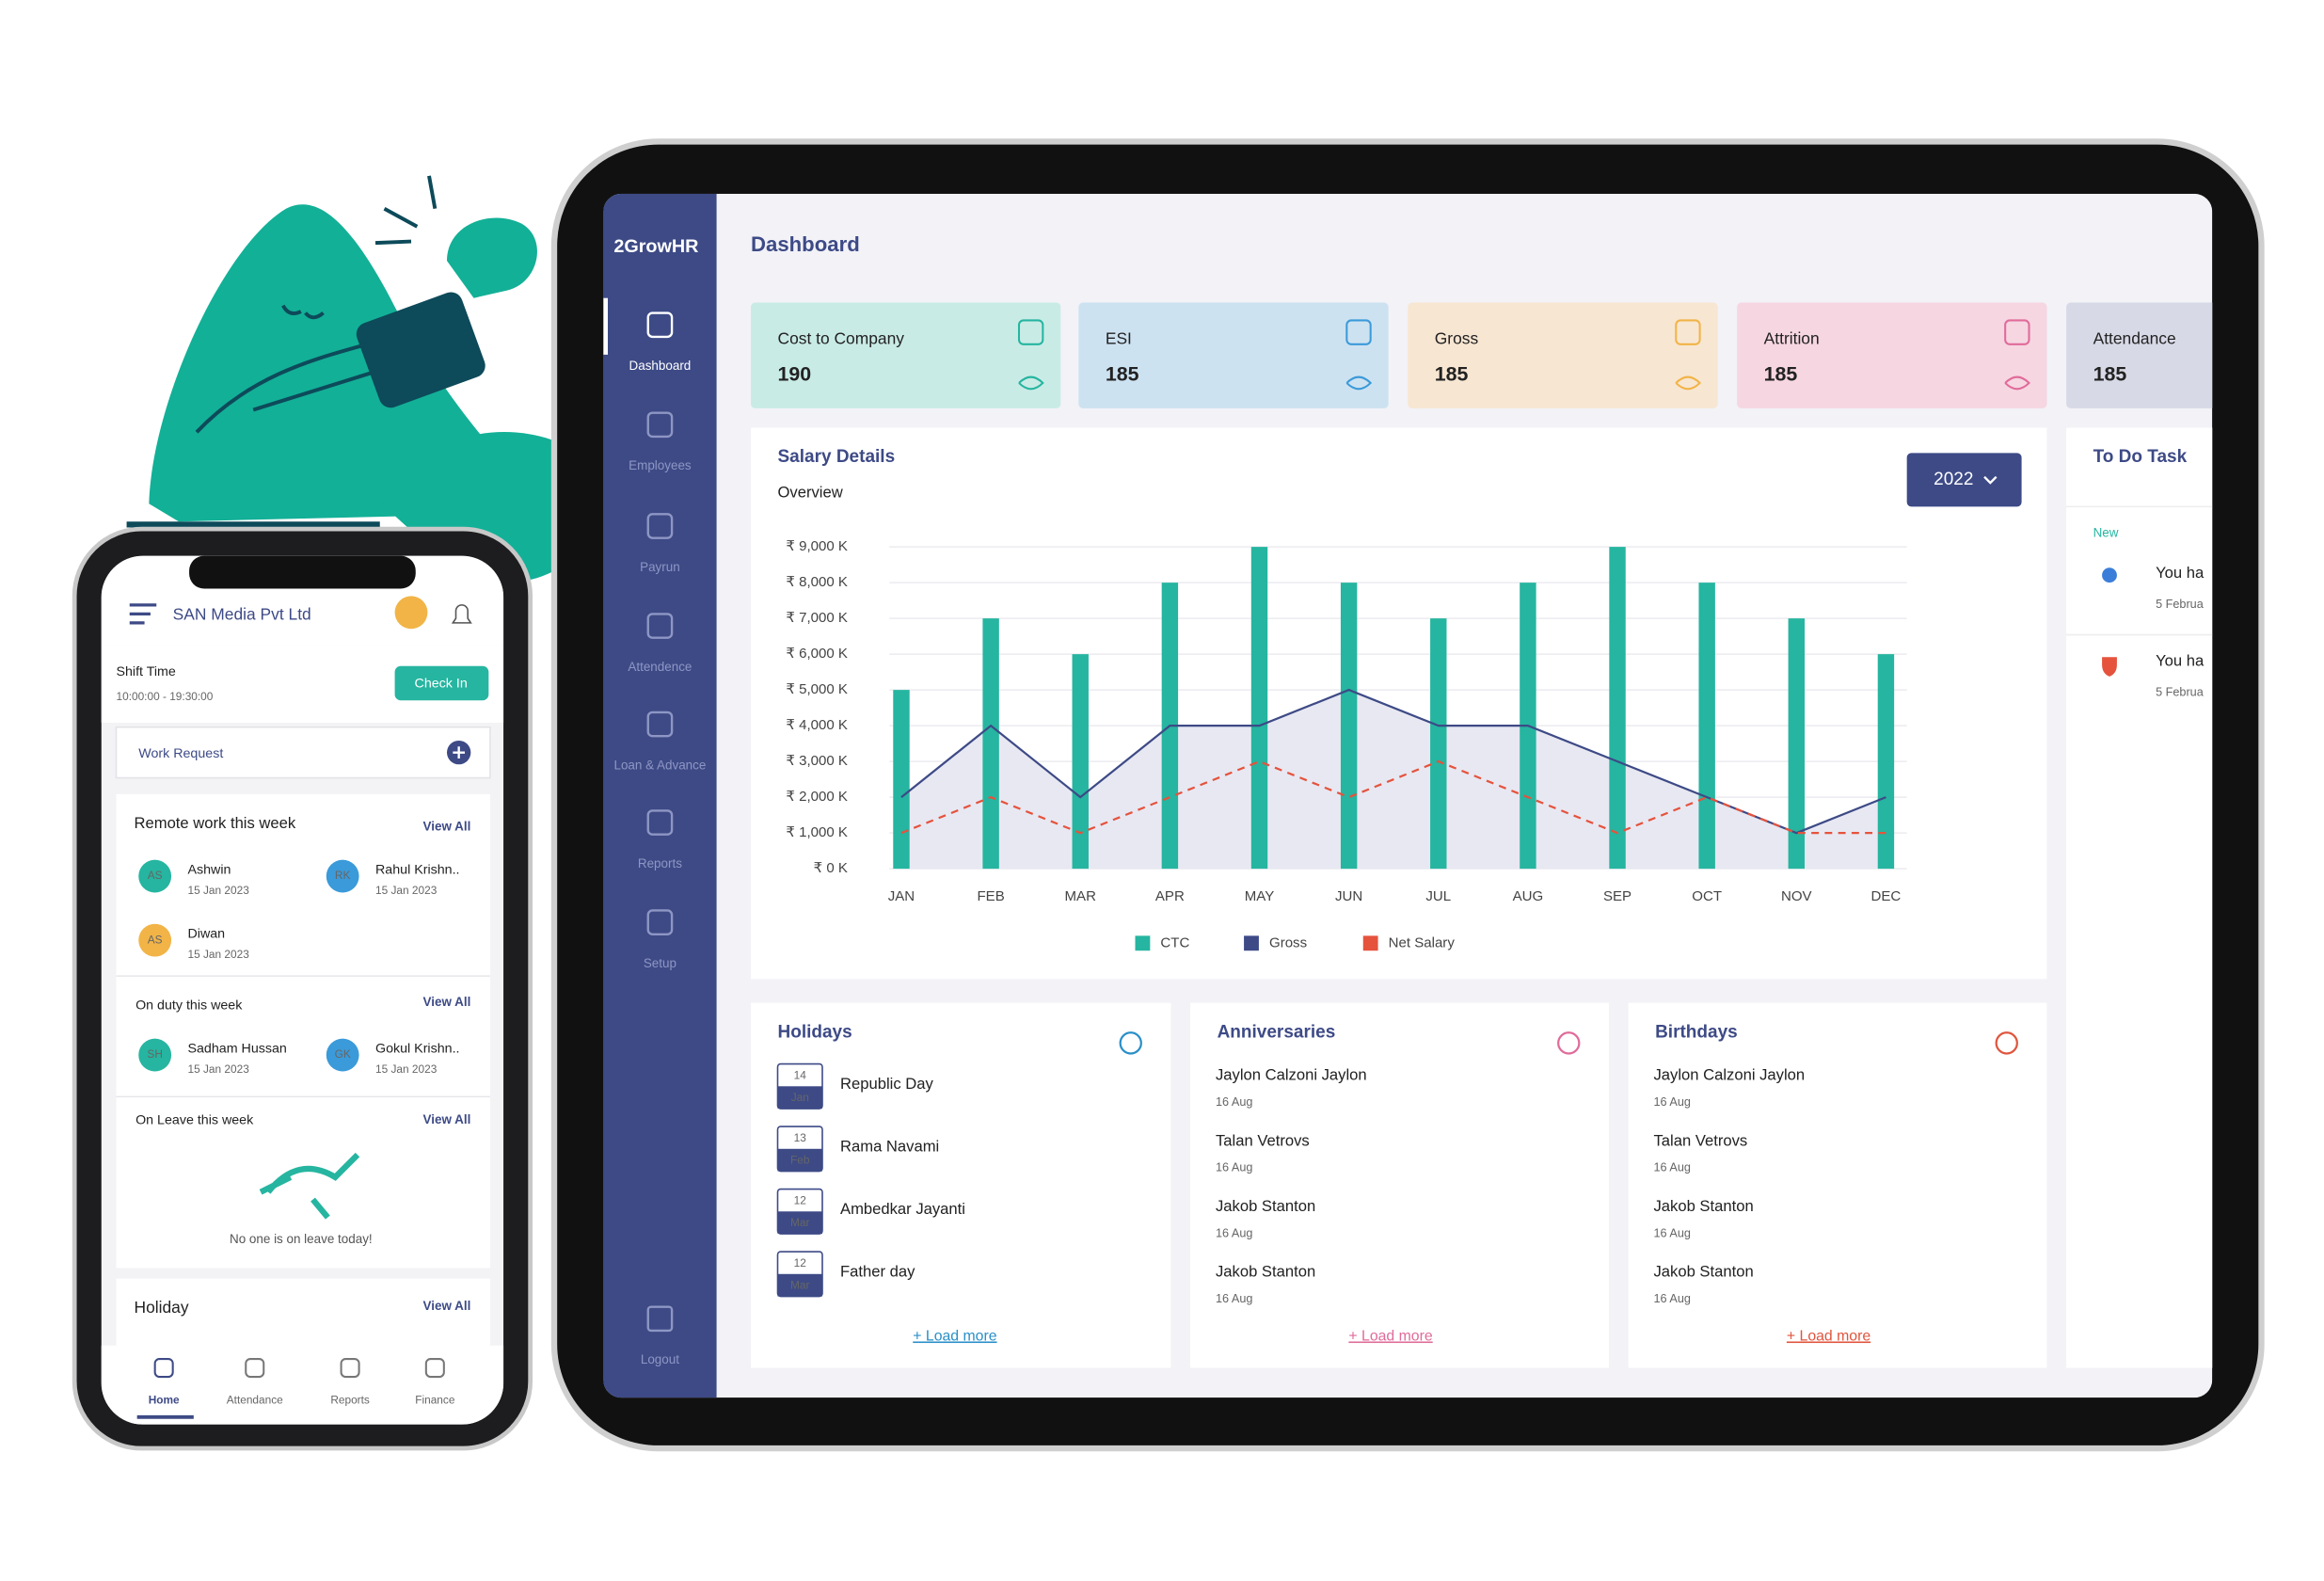 The width and height of the screenshot is (2324, 1581). I want to click on work-request-label: Work Request, so click(180, 753).